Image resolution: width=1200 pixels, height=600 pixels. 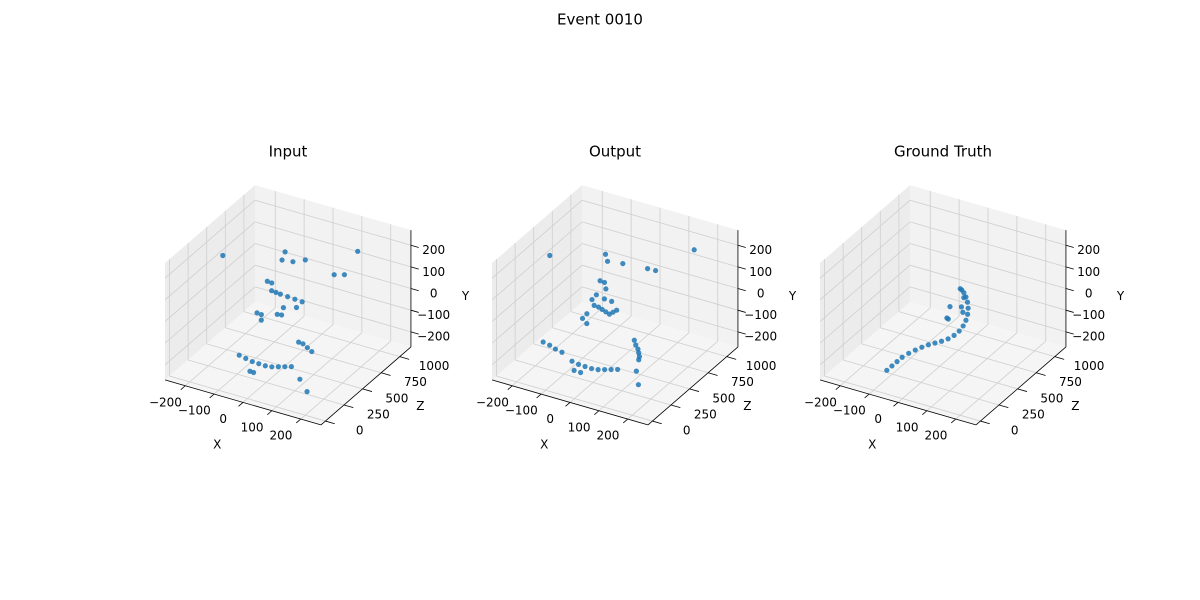 What do you see at coordinates (849, 411) in the screenshot?
I see `x-tick-label: −100` at bounding box center [849, 411].